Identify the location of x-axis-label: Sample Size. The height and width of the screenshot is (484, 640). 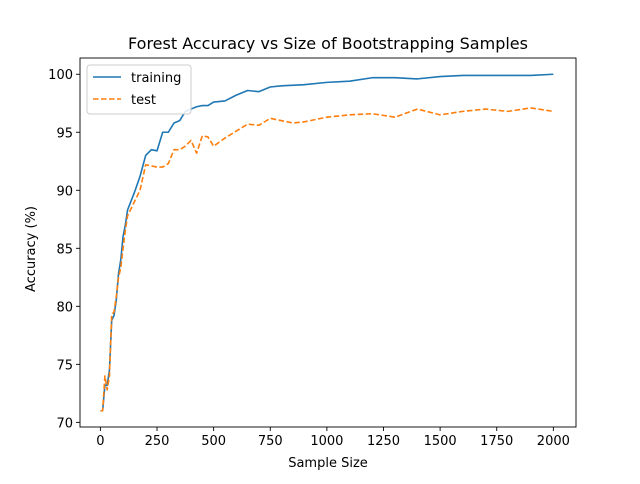
(328, 463).